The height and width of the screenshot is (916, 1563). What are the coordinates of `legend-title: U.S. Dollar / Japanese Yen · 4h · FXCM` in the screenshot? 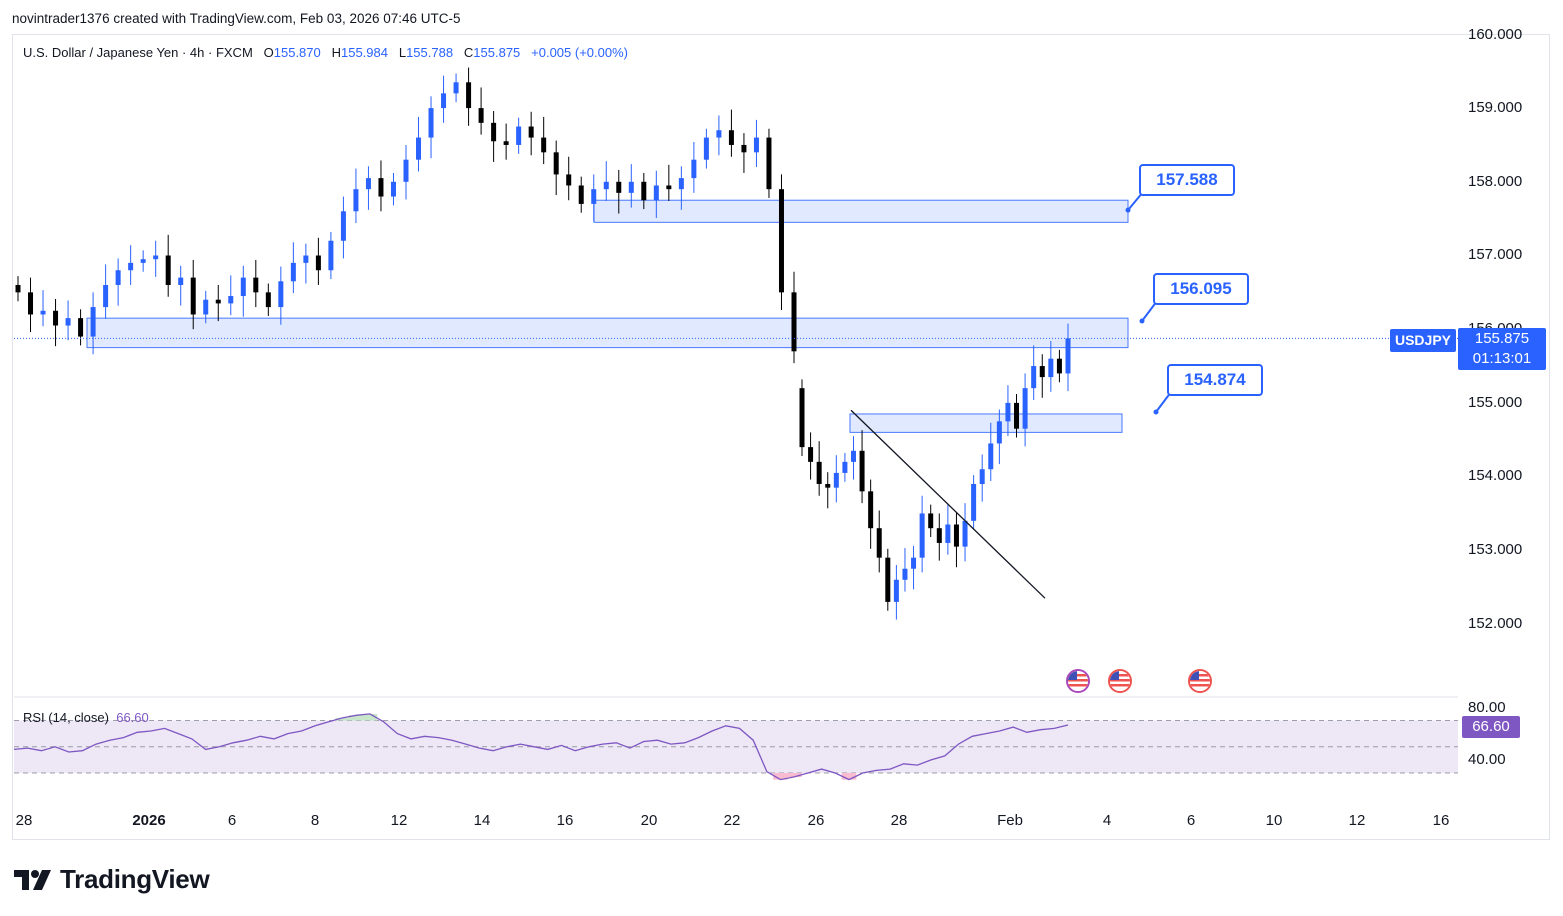 It's located at (138, 52).